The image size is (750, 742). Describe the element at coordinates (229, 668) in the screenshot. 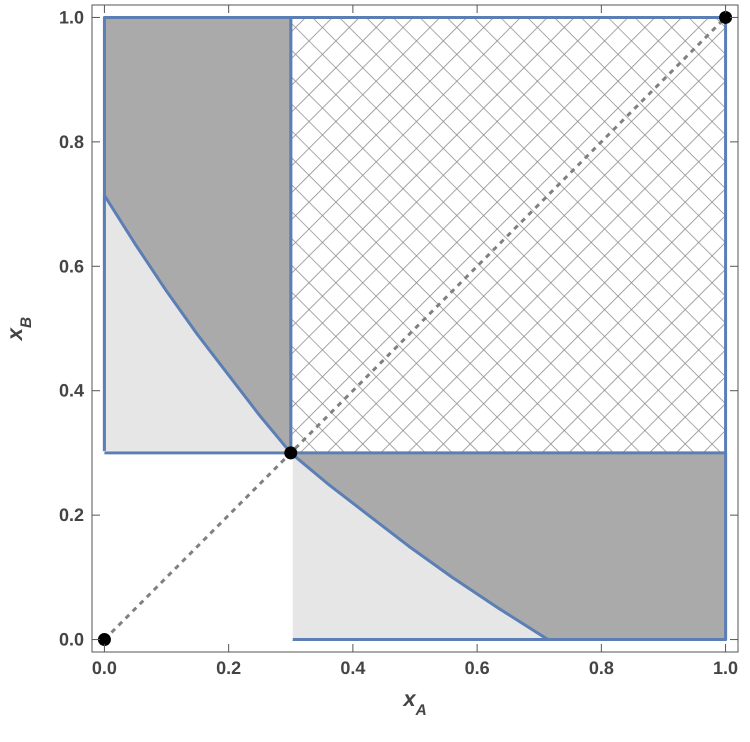

I see `x-tick-label: 0.2` at that location.